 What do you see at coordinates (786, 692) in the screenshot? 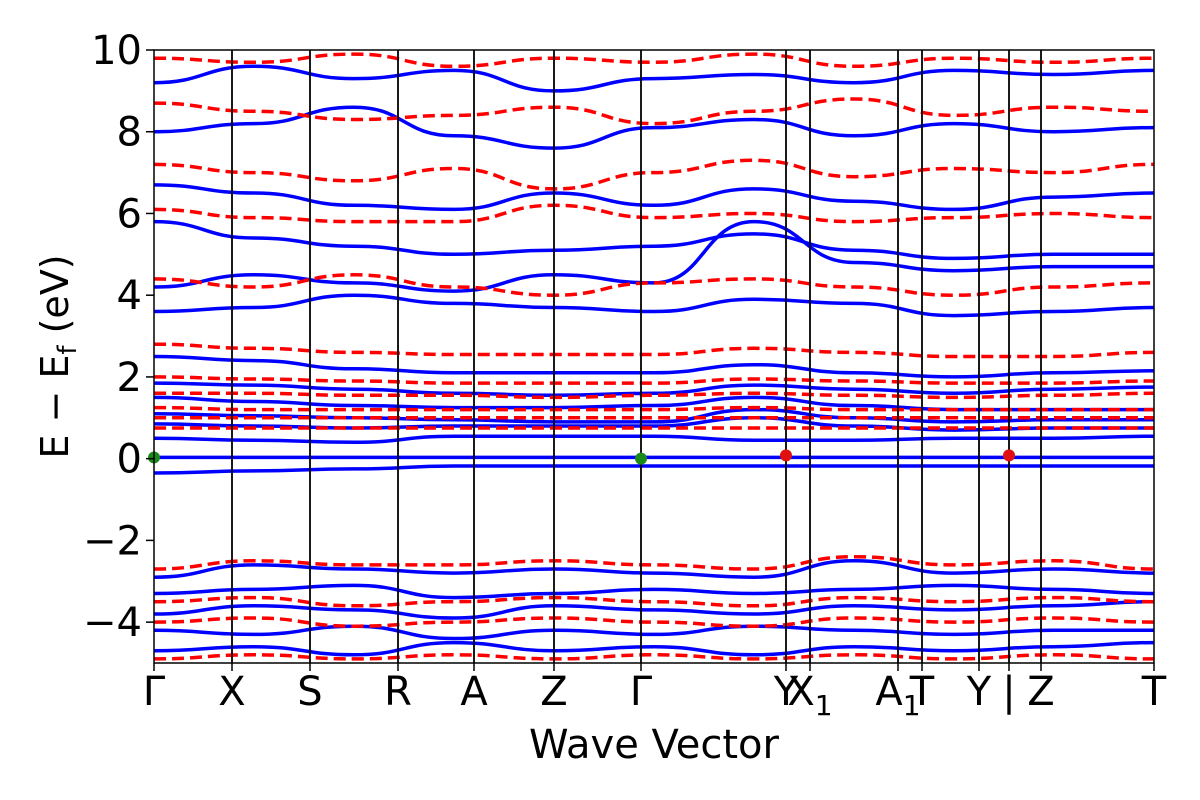
I see `x-tick-label-7: Y` at bounding box center [786, 692].